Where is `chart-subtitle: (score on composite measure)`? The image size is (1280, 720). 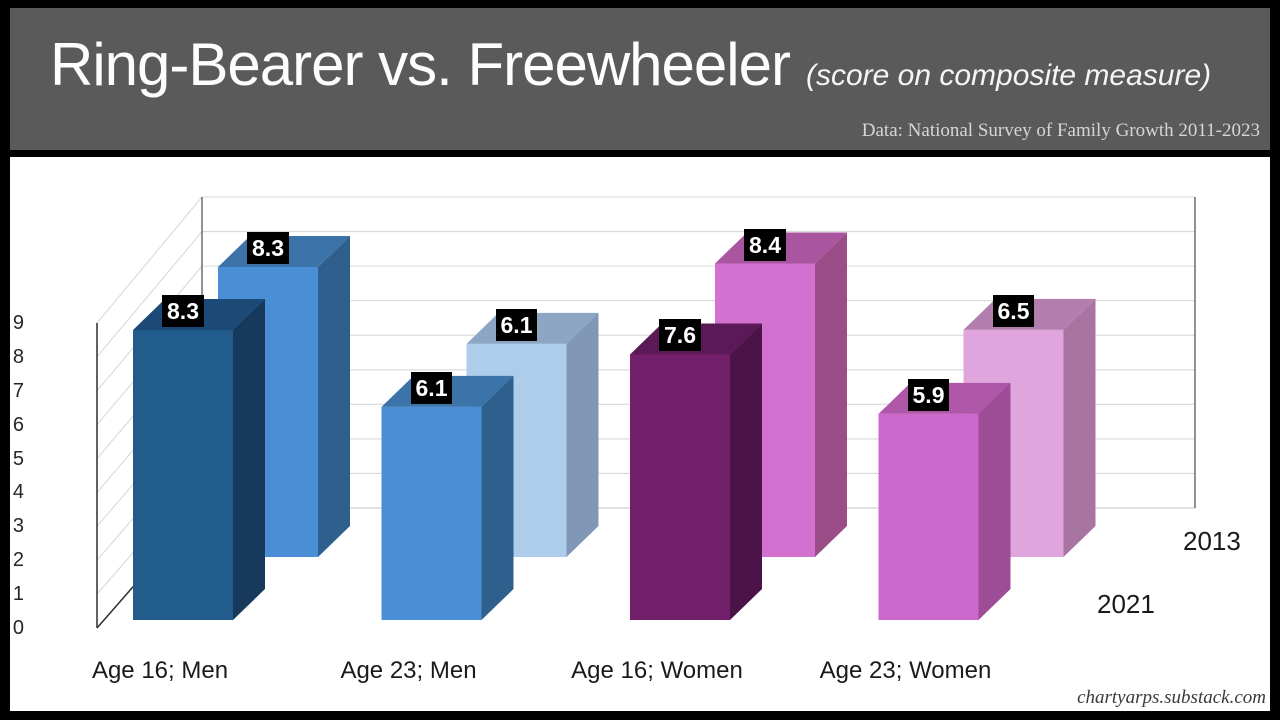
chart-subtitle: (score on composite measure) is located at coordinates (1008, 75).